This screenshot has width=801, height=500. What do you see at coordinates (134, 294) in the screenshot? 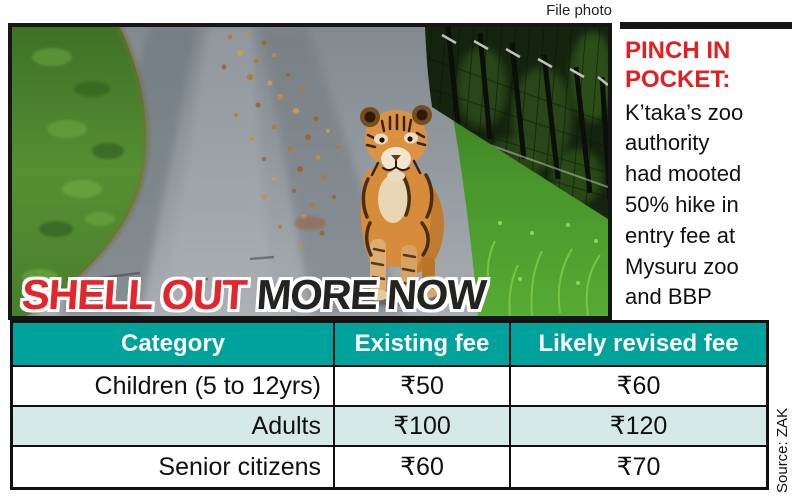
I see `headline-shell-out: SHELL OUT` at bounding box center [134, 294].